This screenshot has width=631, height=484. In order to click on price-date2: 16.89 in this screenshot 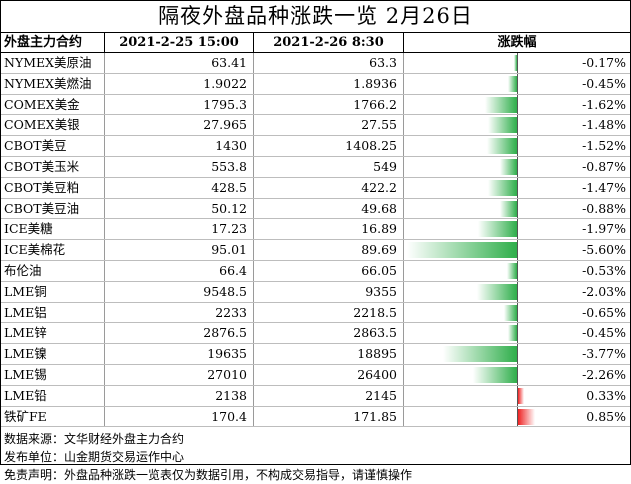, I will do `click(329, 229)`.